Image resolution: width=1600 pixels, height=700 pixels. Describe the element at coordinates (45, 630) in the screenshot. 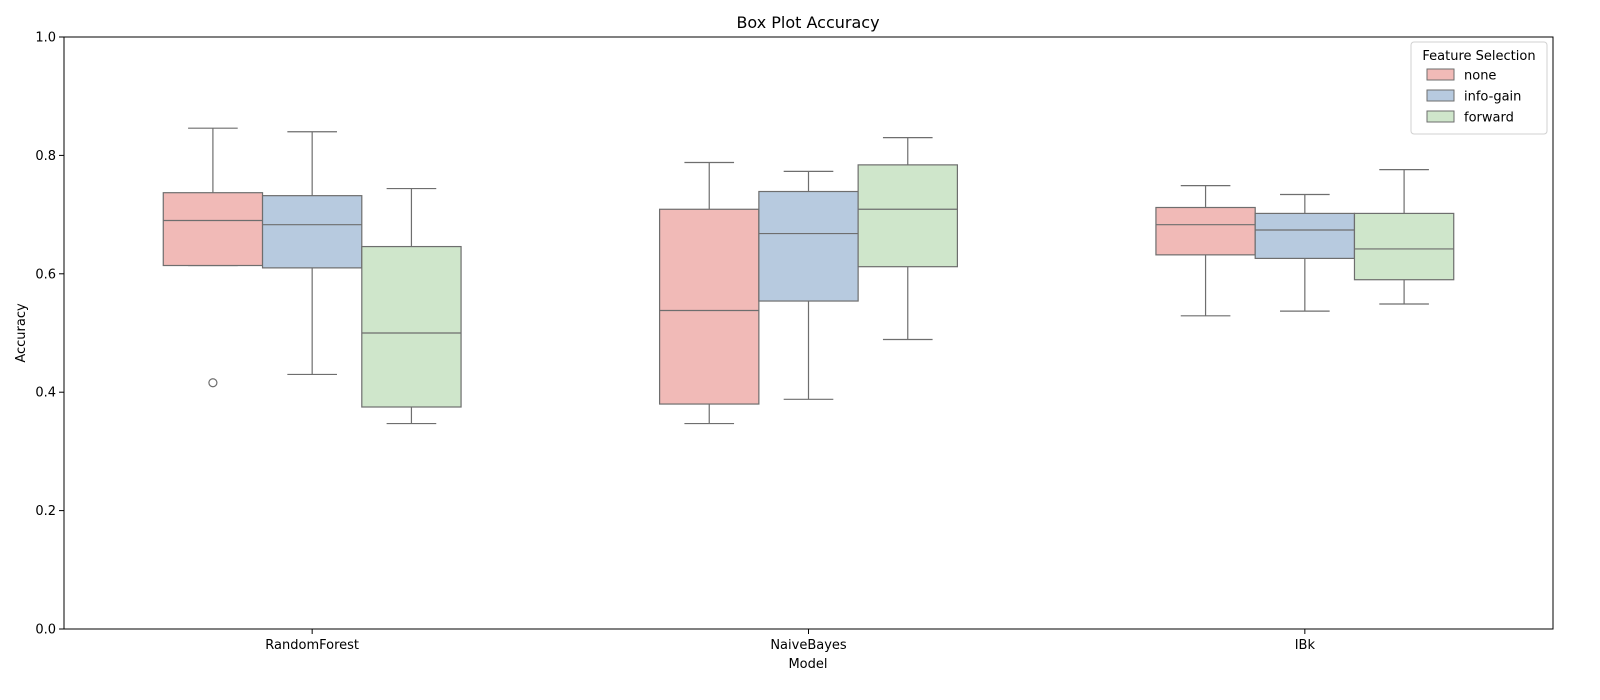

I see `y-tick-label: 0.0` at that location.